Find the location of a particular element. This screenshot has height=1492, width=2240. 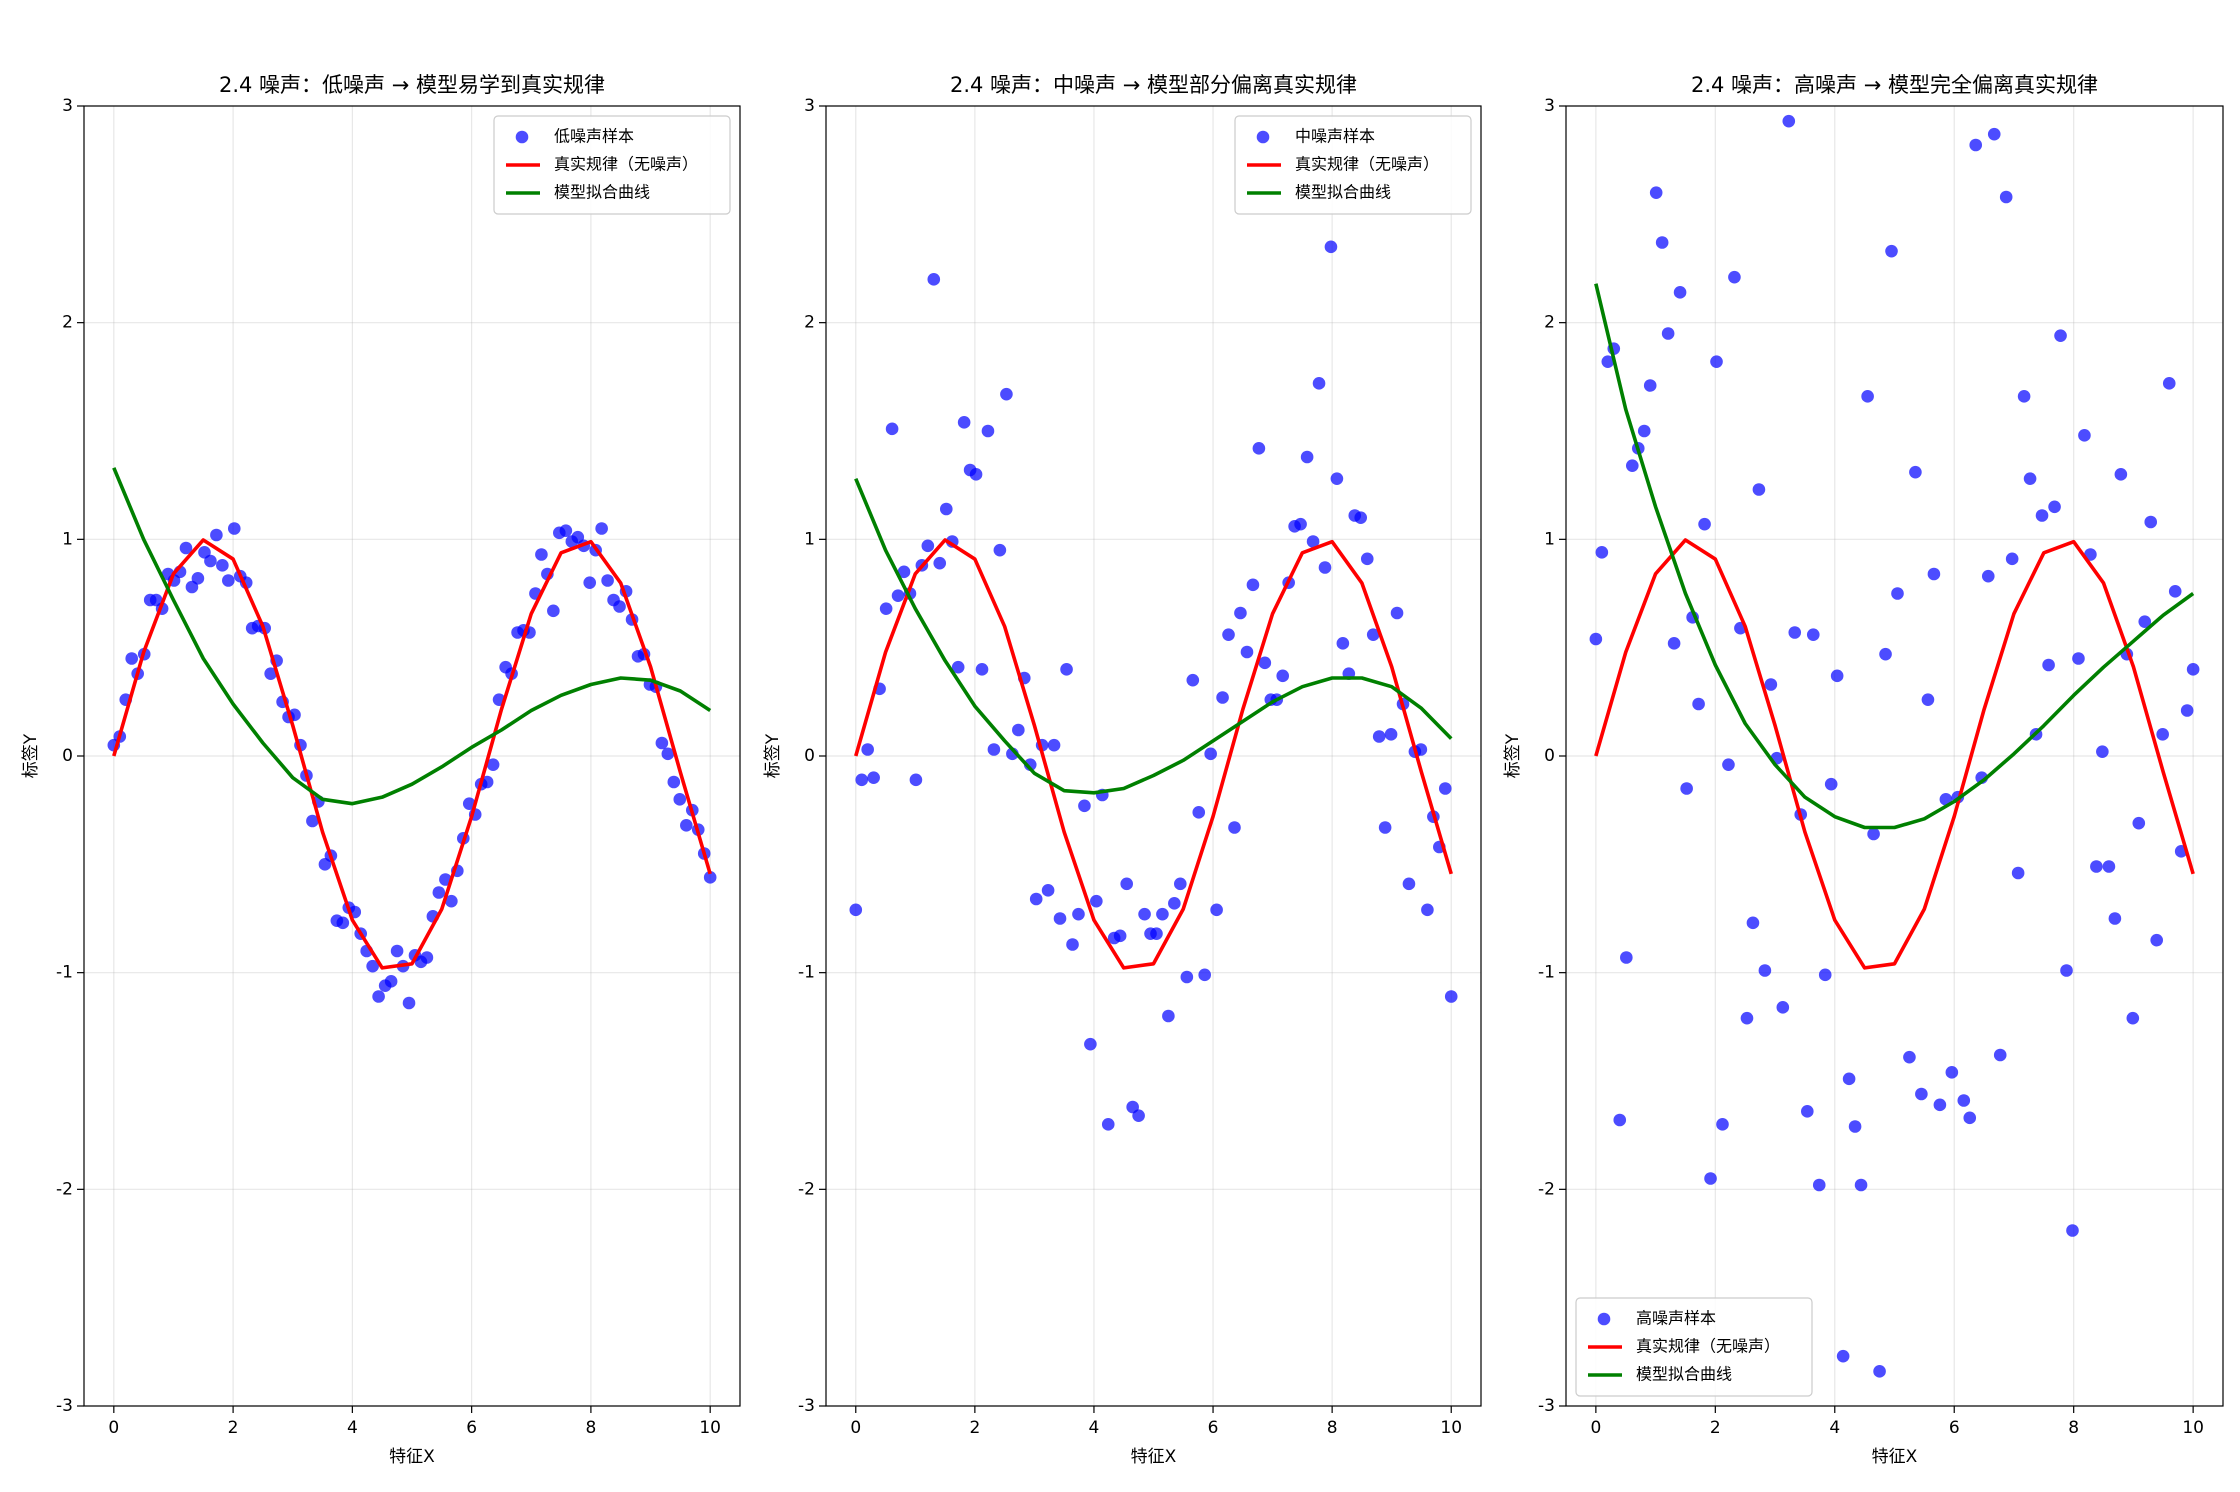

legend-box is located at coordinates (1353, 165).